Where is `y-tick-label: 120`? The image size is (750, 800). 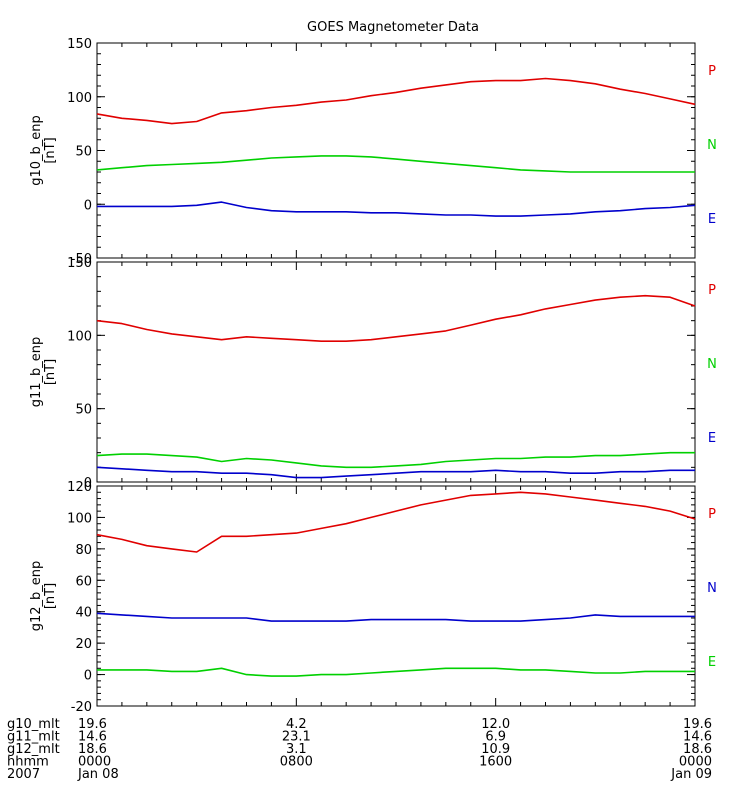
y-tick-label: 120 is located at coordinates (79, 487).